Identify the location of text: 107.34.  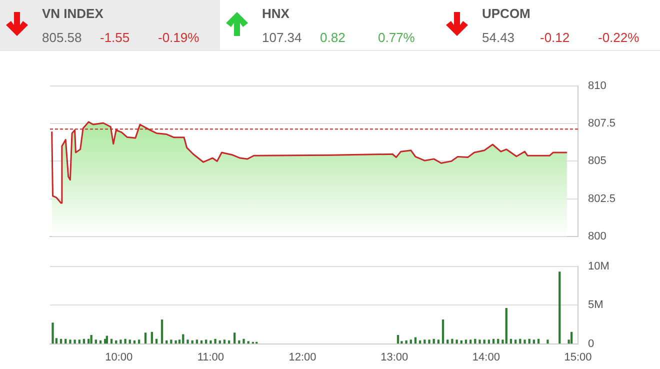
(282, 37).